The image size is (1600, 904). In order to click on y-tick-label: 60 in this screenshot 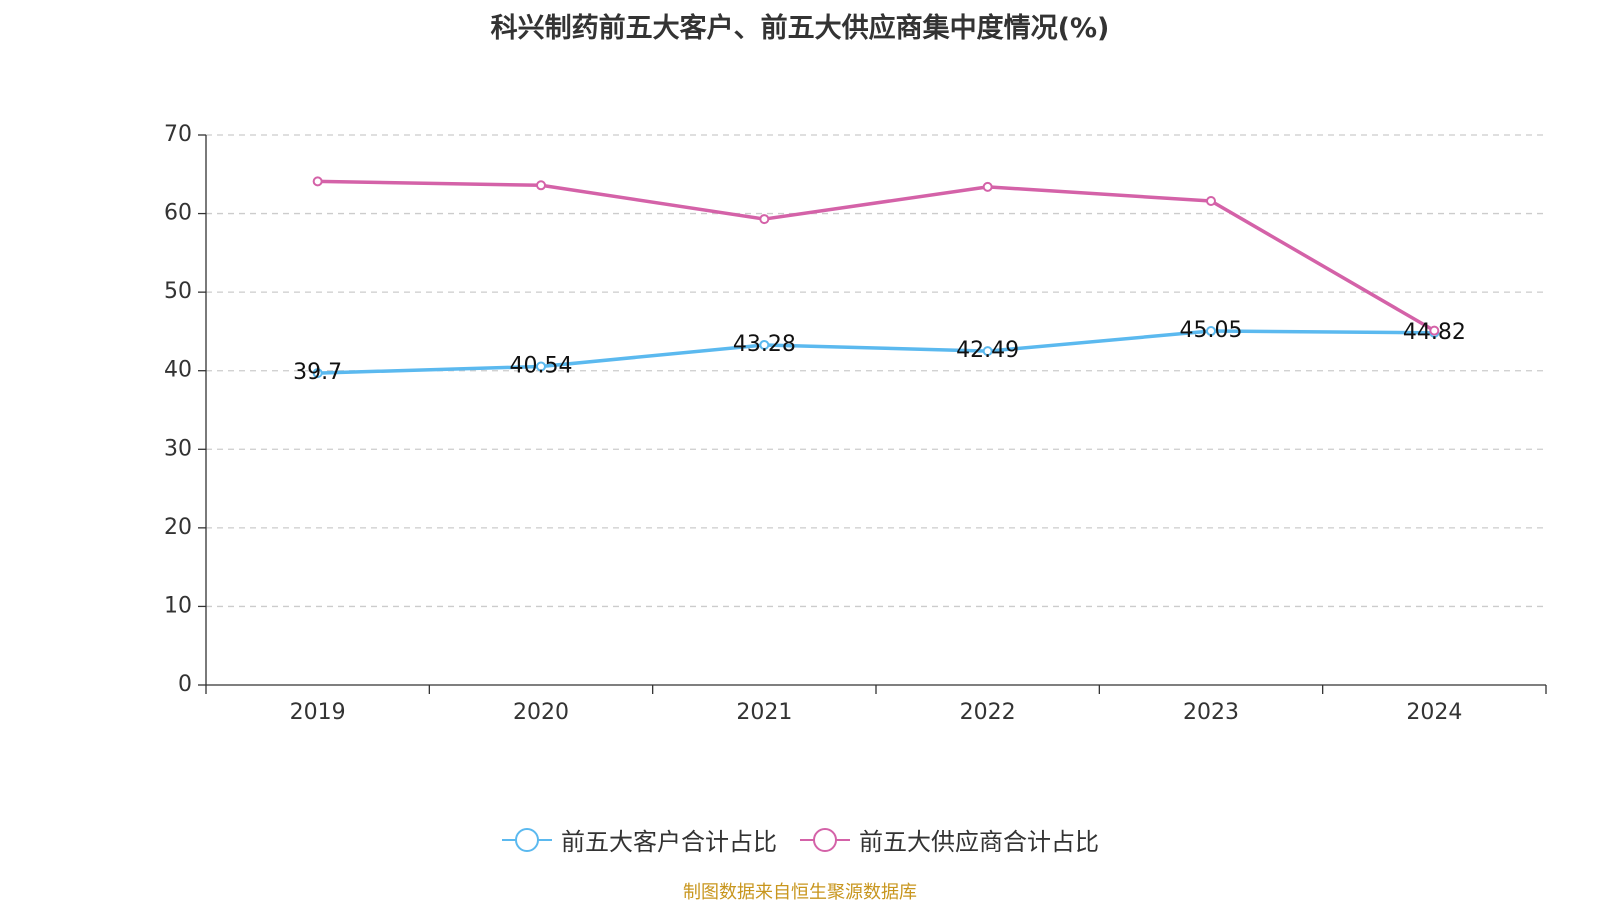, I will do `click(178, 213)`.